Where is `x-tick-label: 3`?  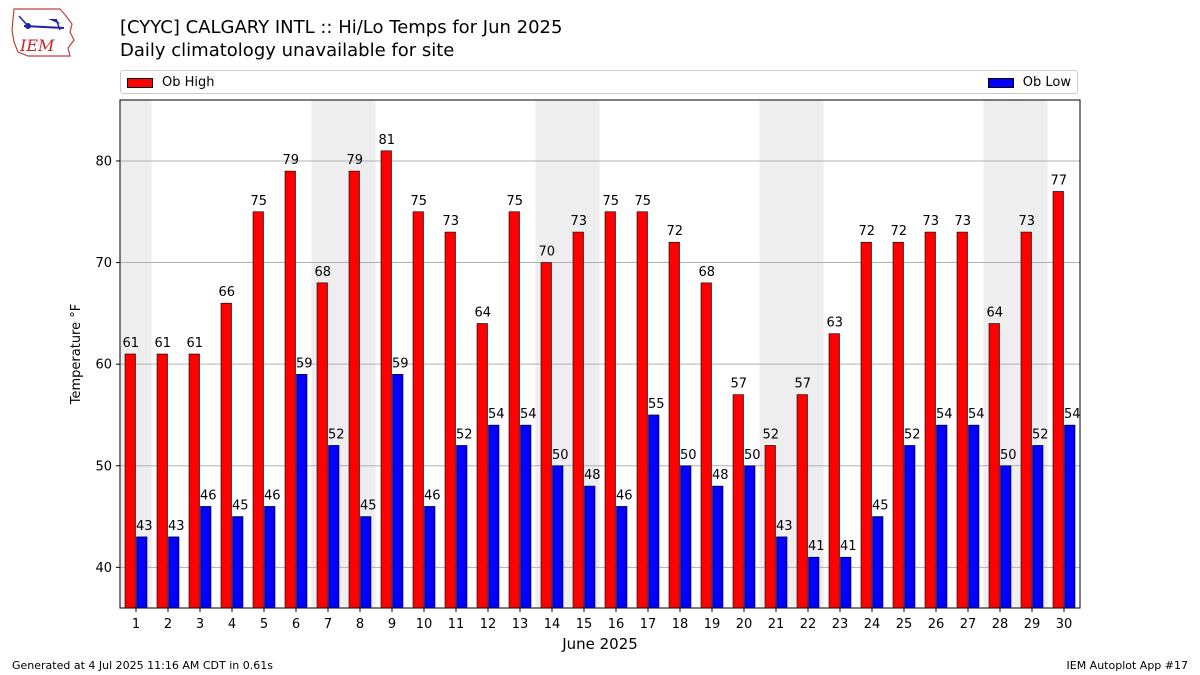
x-tick-label: 3 is located at coordinates (200, 624).